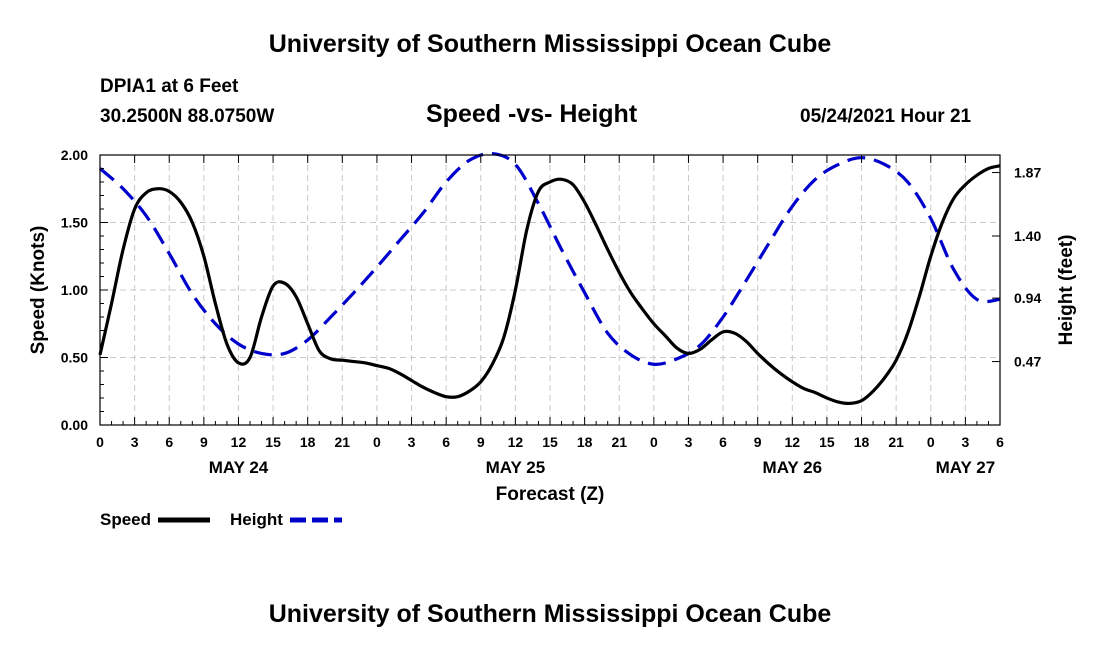 The height and width of the screenshot is (650, 1100). Describe the element at coordinates (550, 494) in the screenshot. I see `x-axis-title: Forecast (Z)` at that location.